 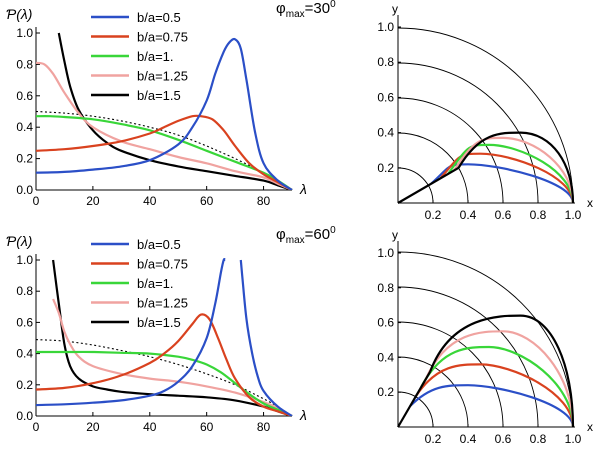 What do you see at coordinates (317, 8) in the screenshot?
I see `title-value: =30` at bounding box center [317, 8].